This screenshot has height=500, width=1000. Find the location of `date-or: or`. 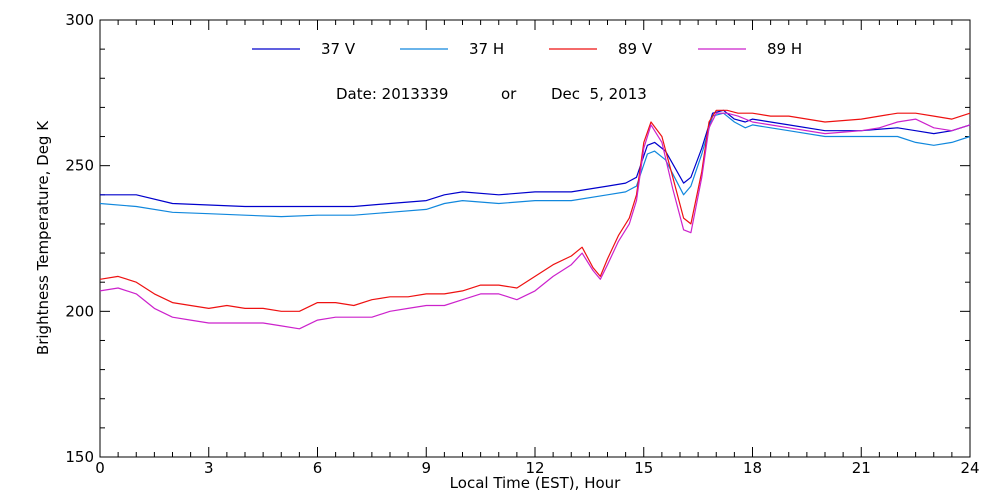

date-or: or is located at coordinates (509, 94).